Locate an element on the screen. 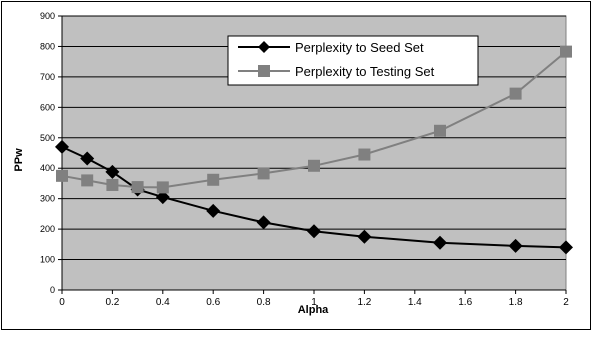  y-tick-label: 100 is located at coordinates (47, 260).